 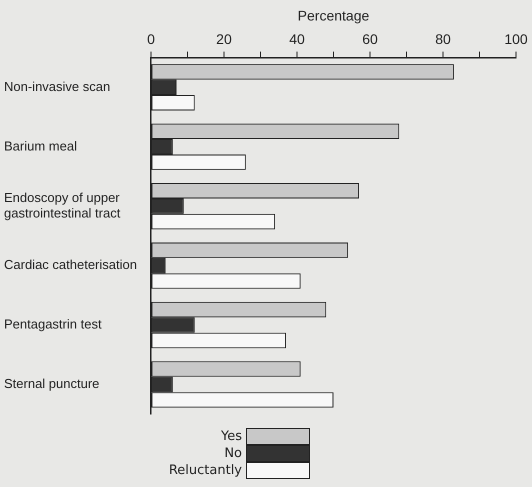 I want to click on y-tick-label: Sternal puncture, so click(x=52, y=384).